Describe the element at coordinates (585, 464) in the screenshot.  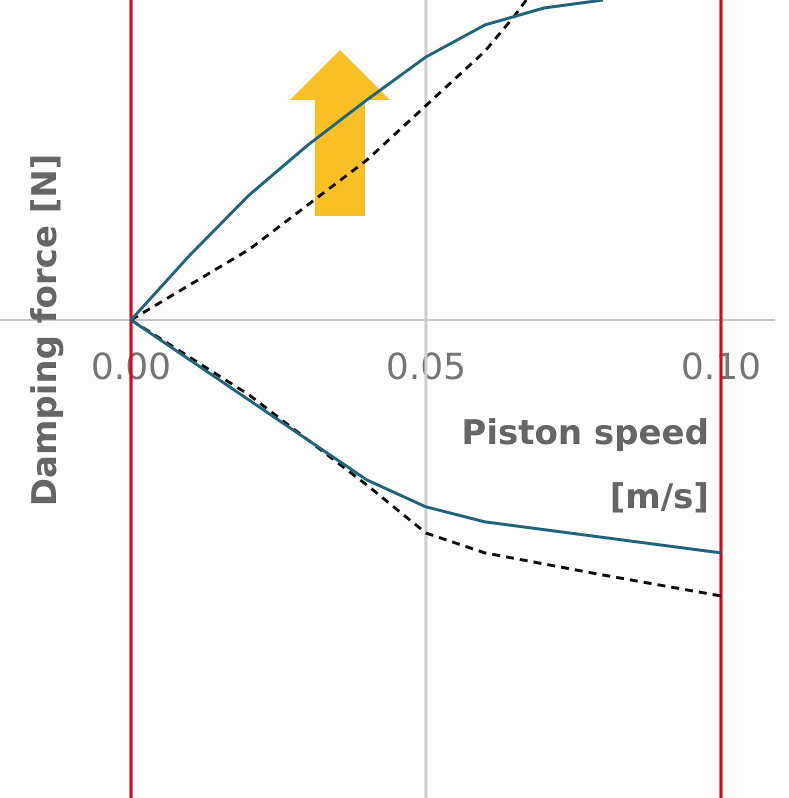
I see `x-axis-title: Piston speed [m/s]` at that location.